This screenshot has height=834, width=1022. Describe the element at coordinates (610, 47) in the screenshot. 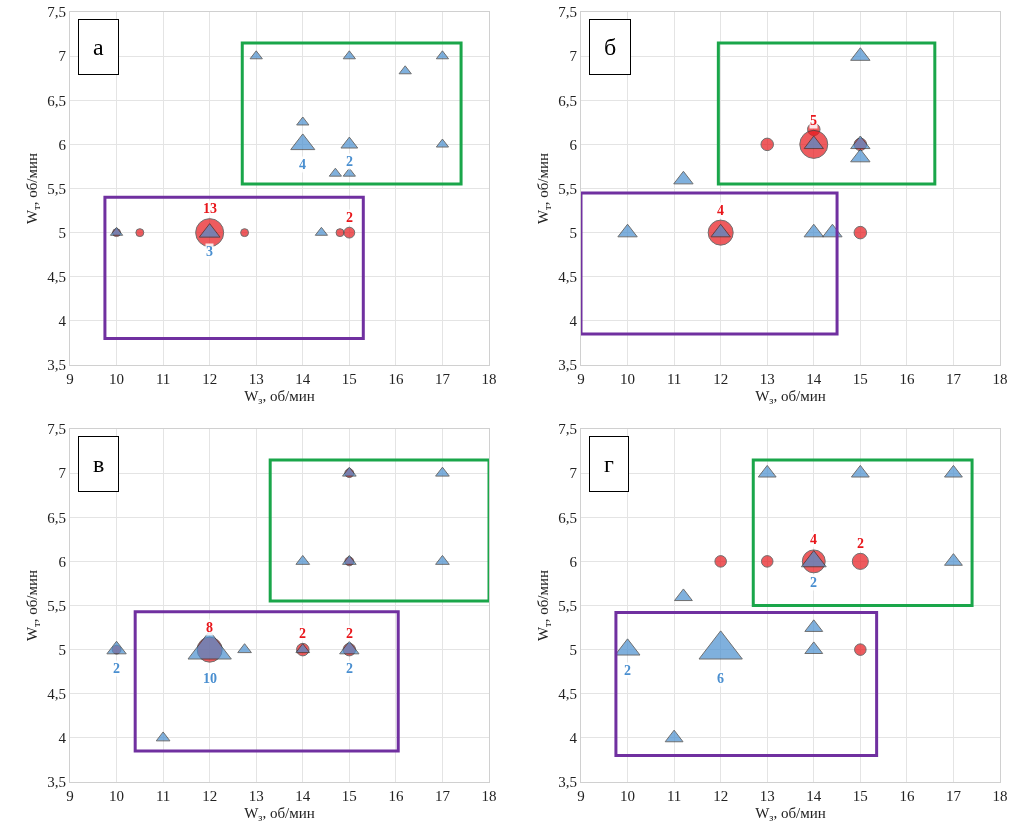

I see `text: б` at that location.